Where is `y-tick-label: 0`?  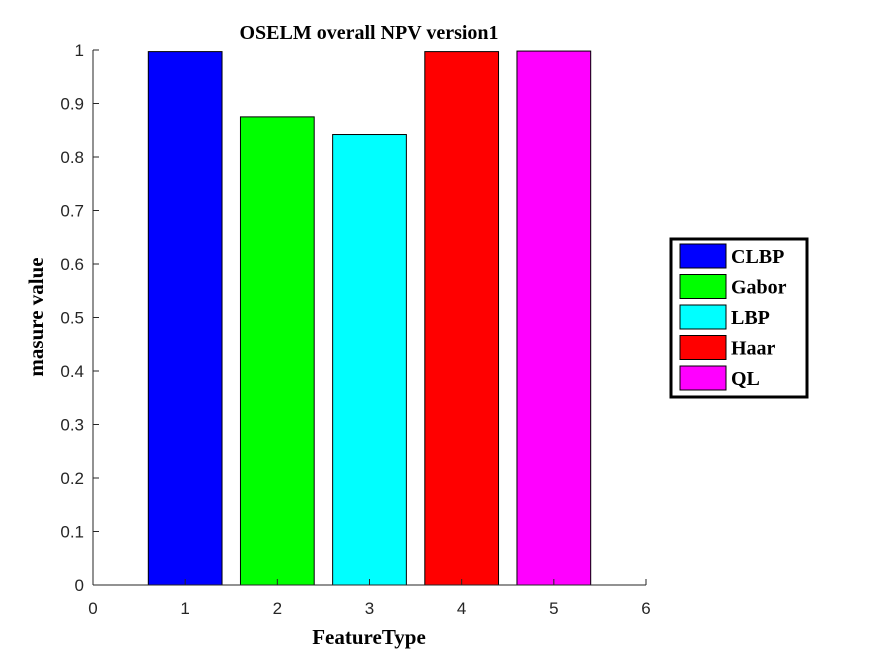
y-tick-label: 0 is located at coordinates (79, 585).